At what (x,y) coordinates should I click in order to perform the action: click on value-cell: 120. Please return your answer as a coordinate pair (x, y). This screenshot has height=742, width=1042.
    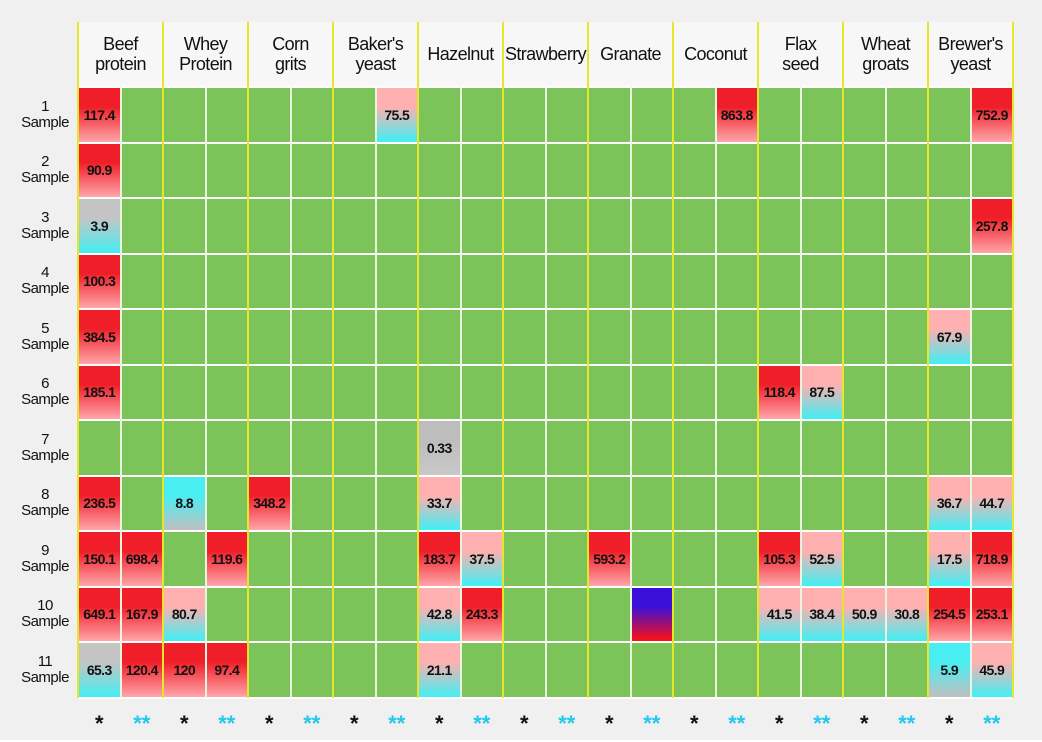
    Looking at the image, I should click on (184, 670).